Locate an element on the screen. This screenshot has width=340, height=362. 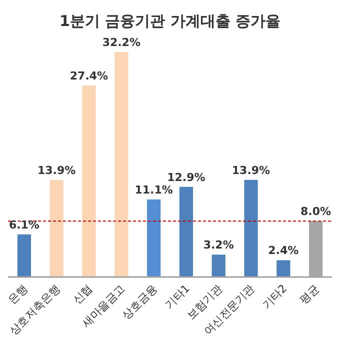
data-label: 11.1% is located at coordinates (153, 189).